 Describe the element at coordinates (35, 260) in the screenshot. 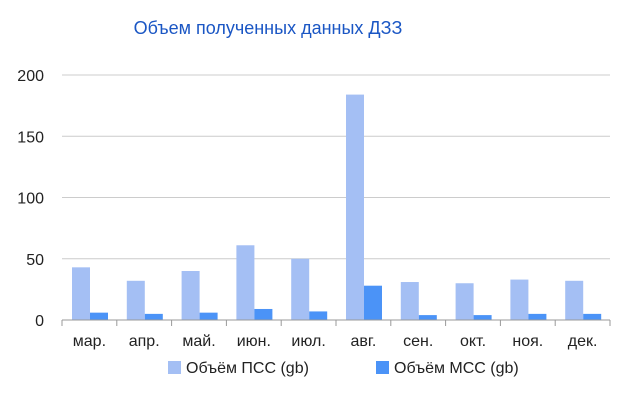

I see `y-tick-label: 50` at that location.